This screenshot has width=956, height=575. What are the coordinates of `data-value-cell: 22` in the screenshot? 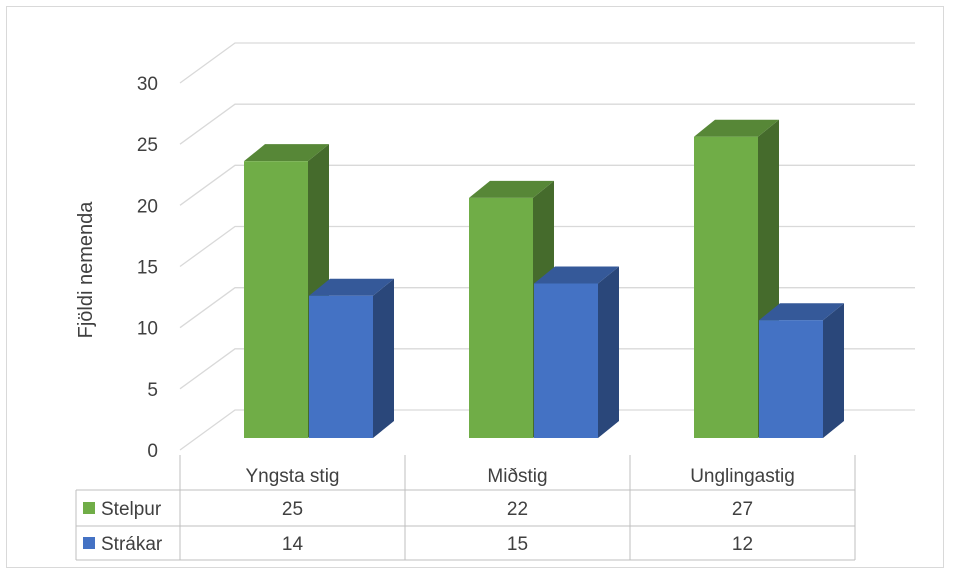 It's located at (517, 509).